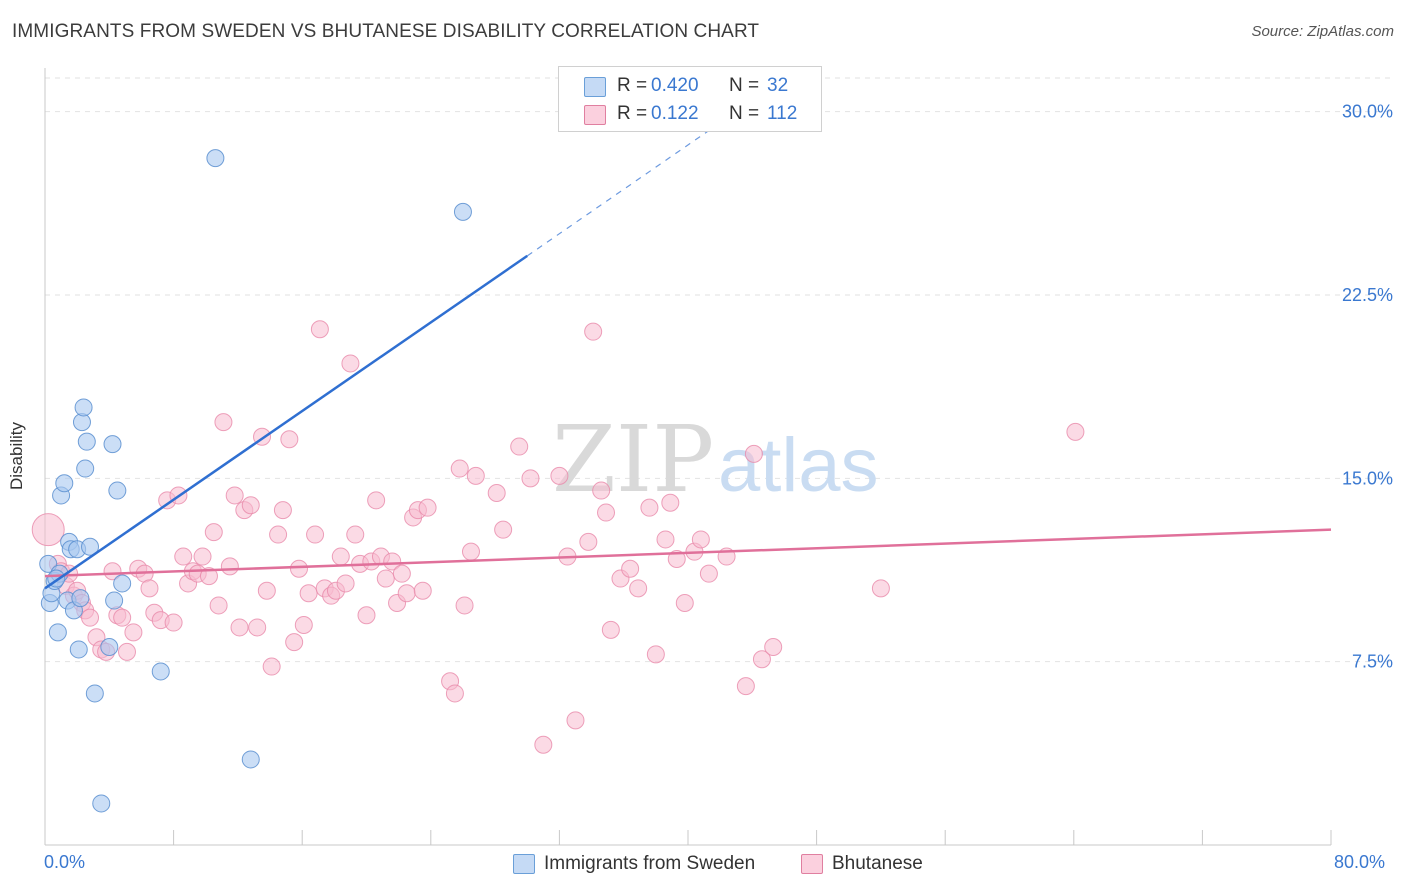 This screenshot has width=1406, height=892. What do you see at coordinates (650, 863) in the screenshot?
I see `legend-label-sweden: Immigrants from Sweden` at bounding box center [650, 863].